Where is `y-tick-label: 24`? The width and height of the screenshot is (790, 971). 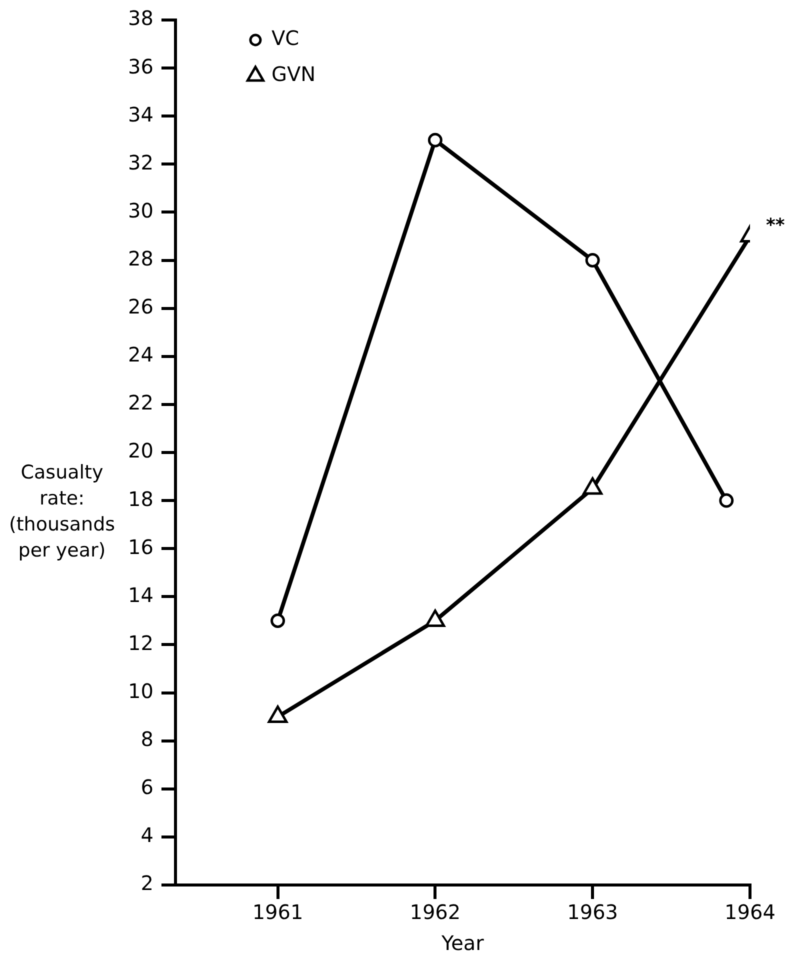 y-tick-label: 24 is located at coordinates (141, 354).